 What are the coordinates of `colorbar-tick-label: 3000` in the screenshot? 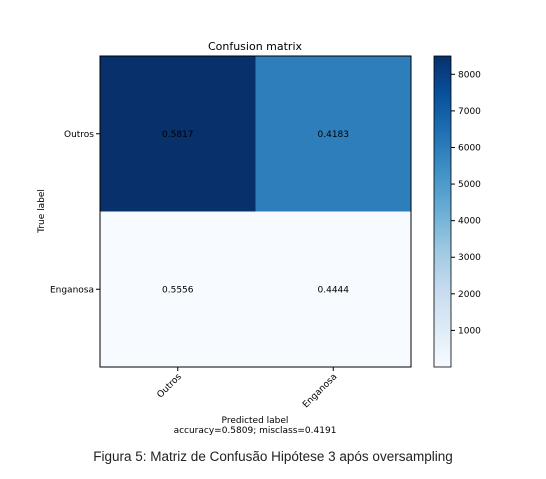 It's located at (469, 258).